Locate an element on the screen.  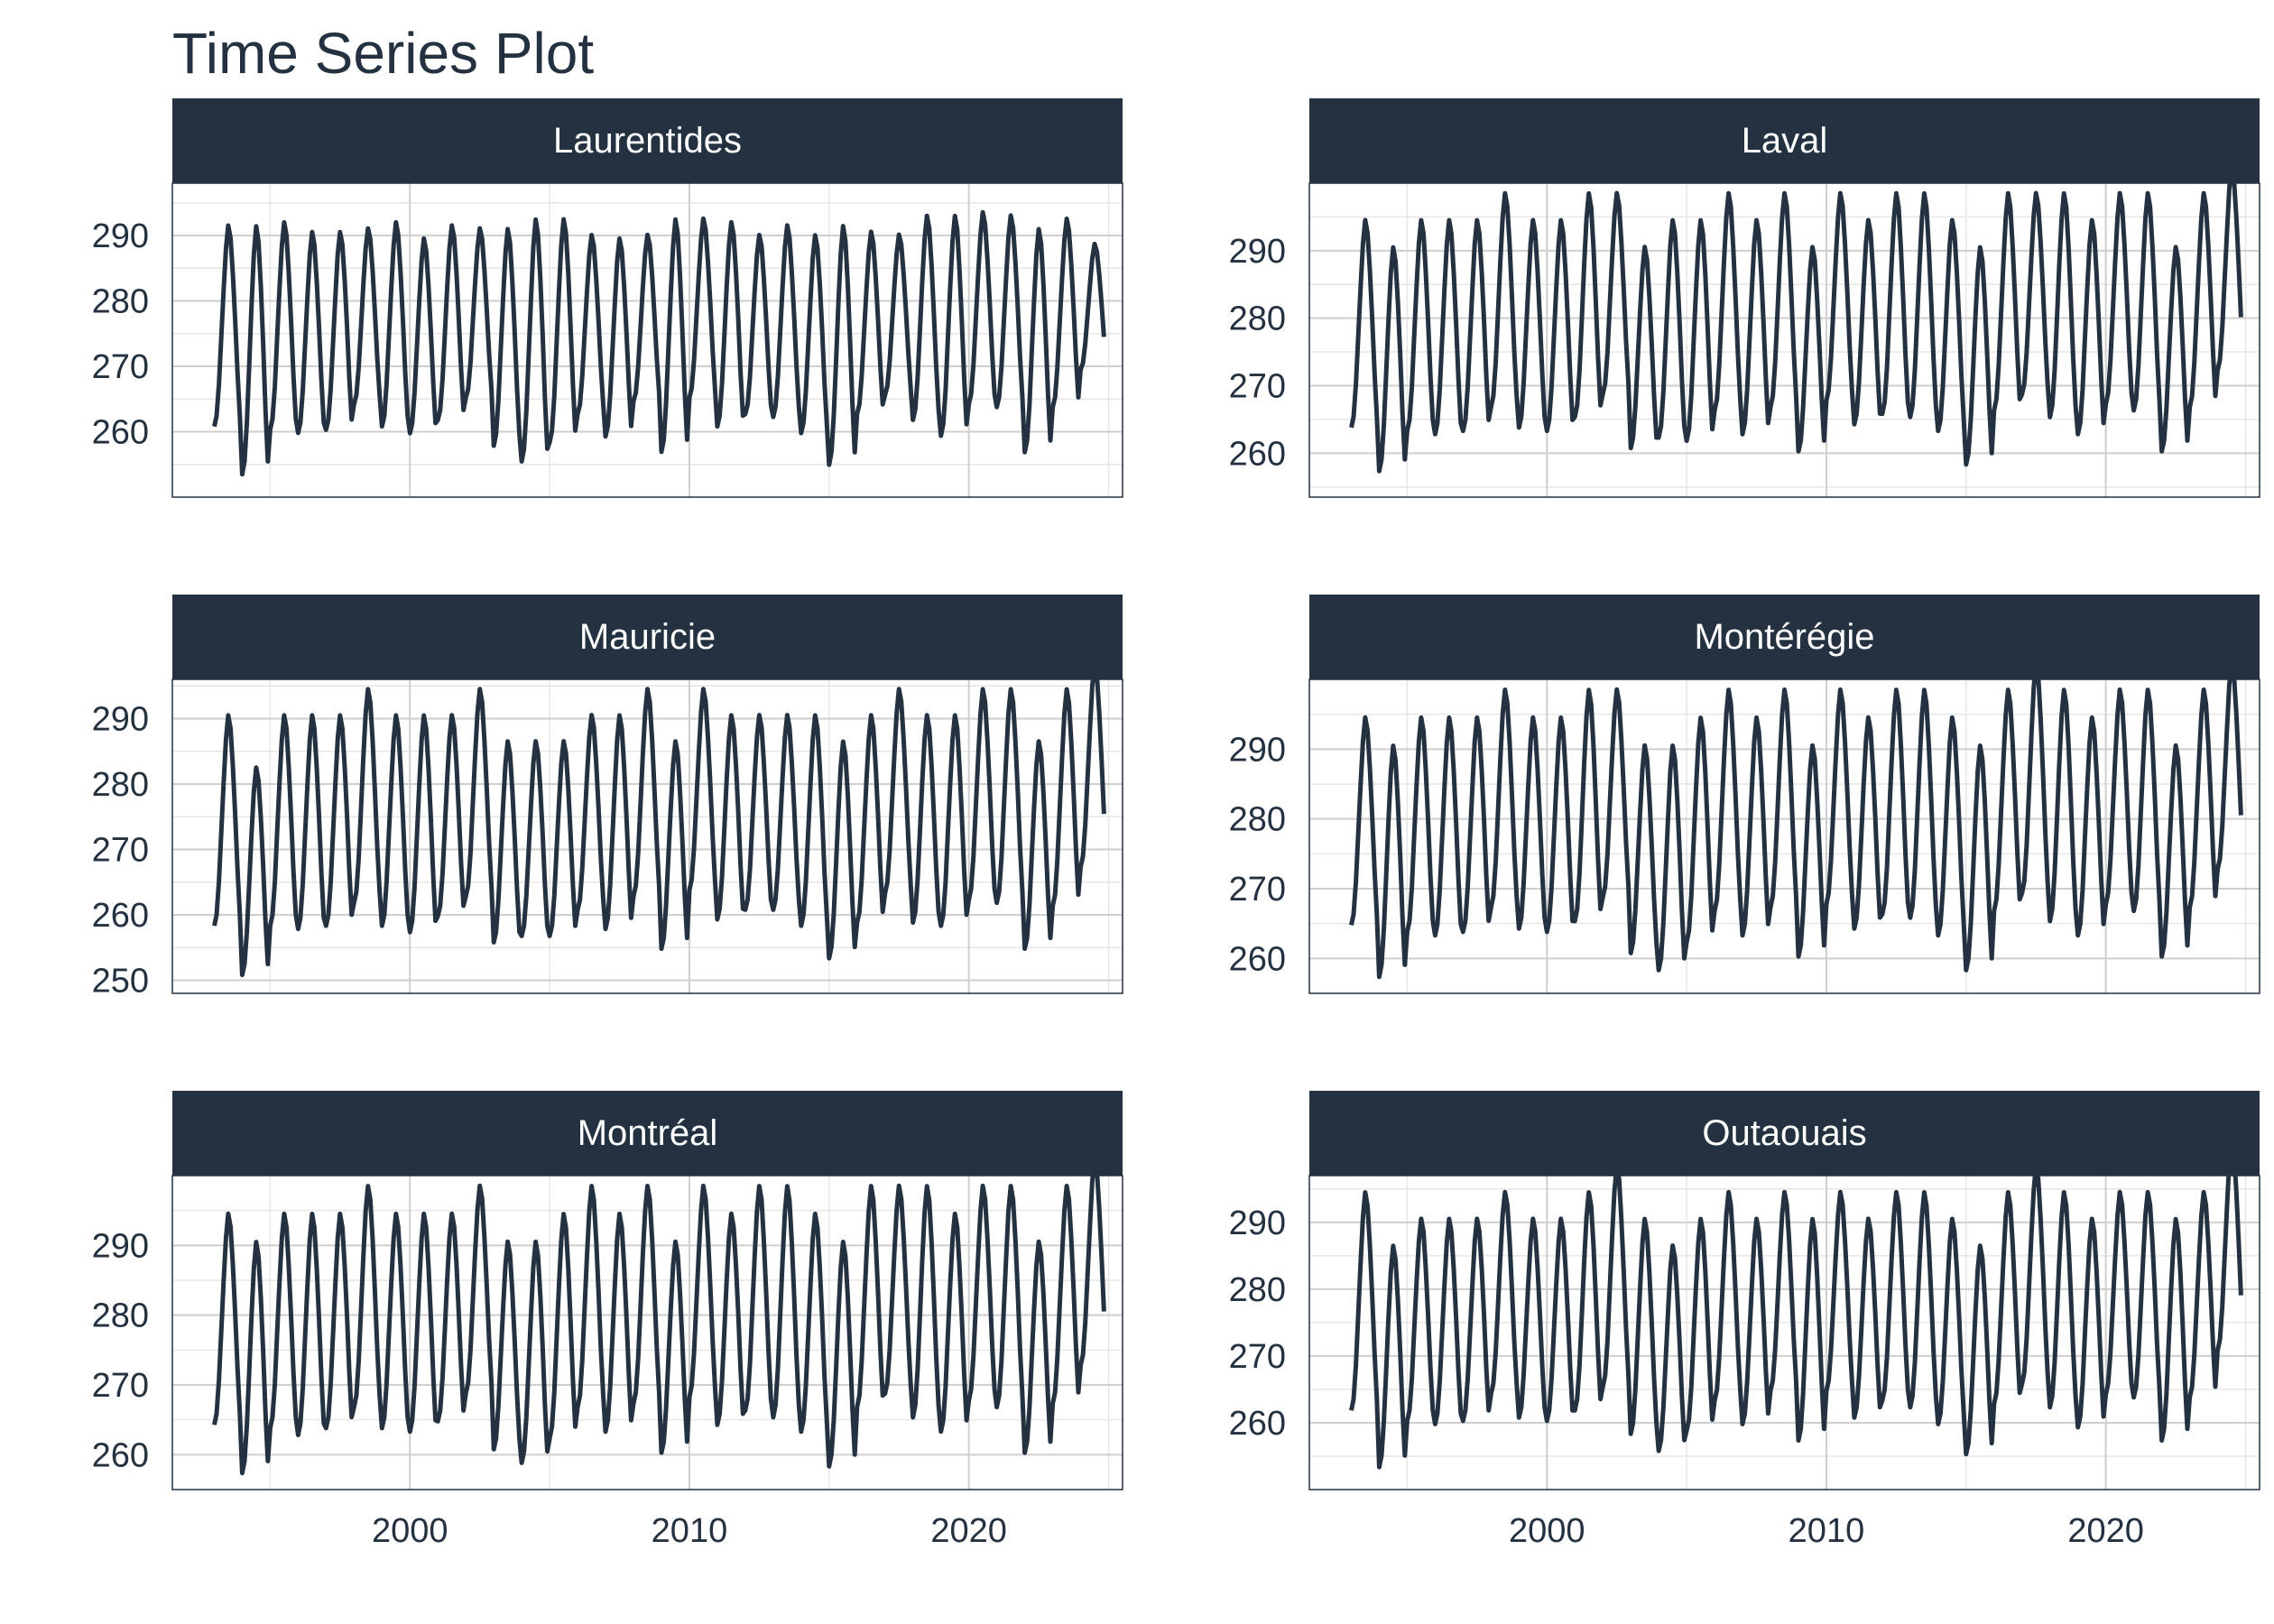
series-line-laval is located at coordinates (1796, 318).